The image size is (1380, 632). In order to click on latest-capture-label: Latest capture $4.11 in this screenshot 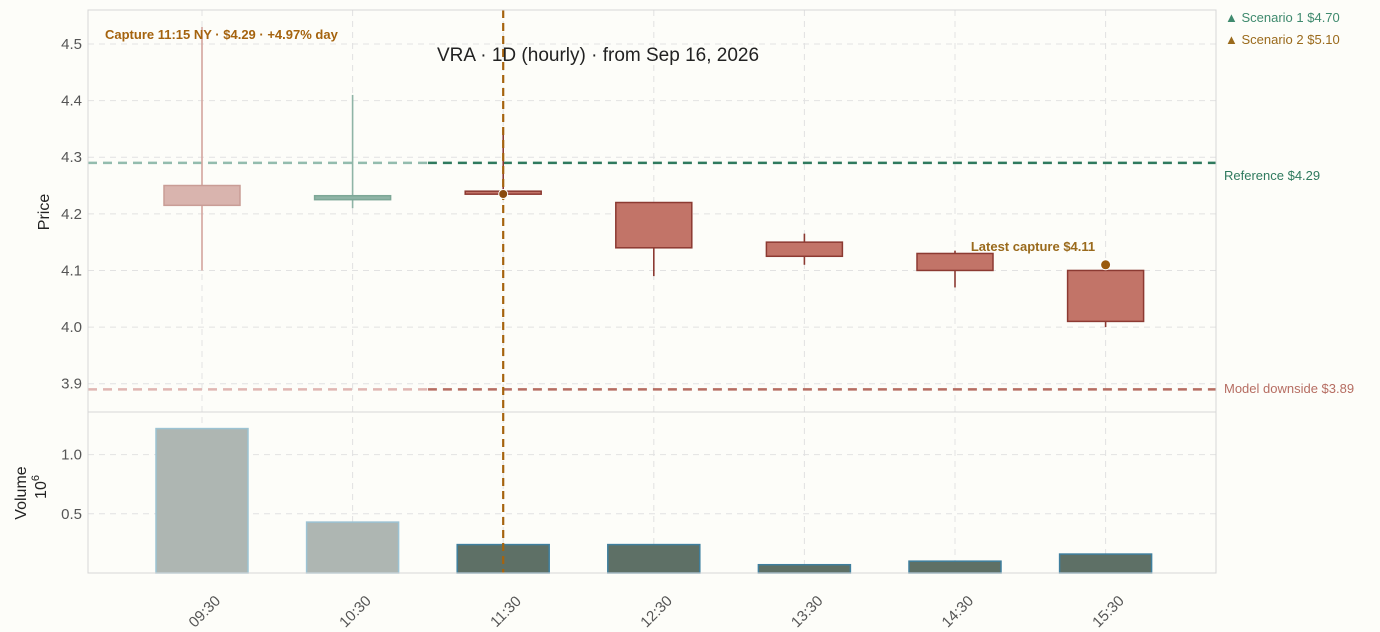, I will do `click(1033, 246)`.